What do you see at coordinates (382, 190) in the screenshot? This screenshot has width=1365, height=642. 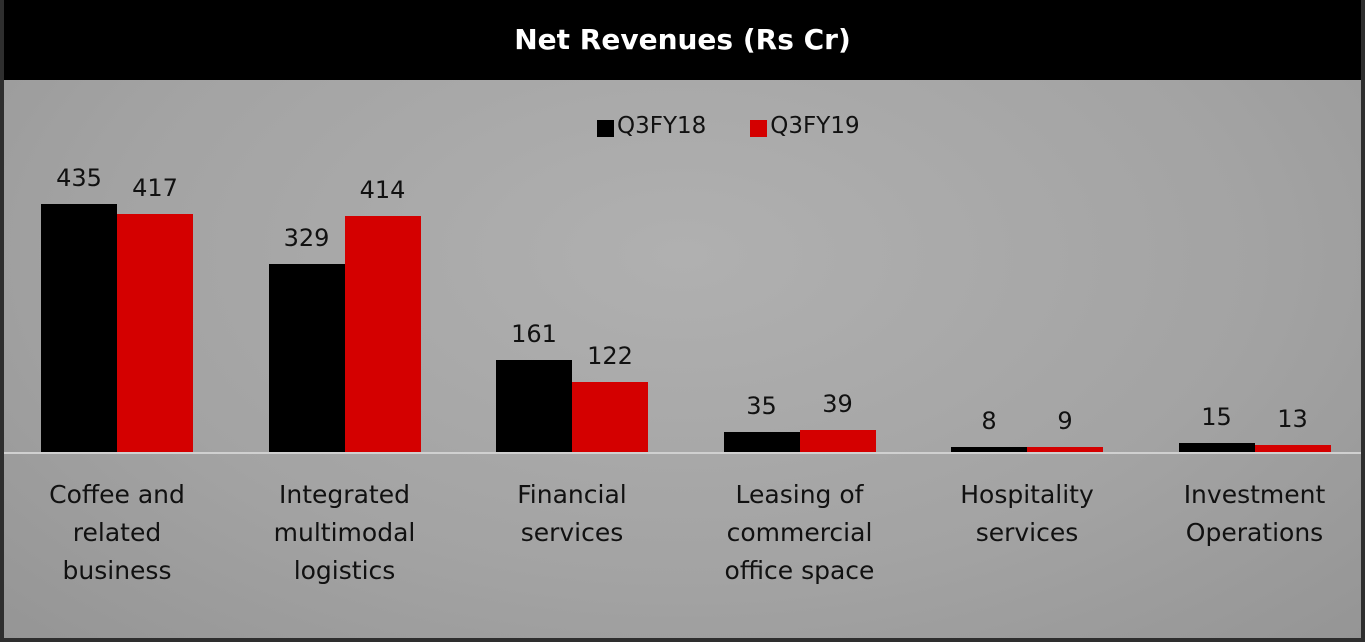 I see `data-label: 414` at bounding box center [382, 190].